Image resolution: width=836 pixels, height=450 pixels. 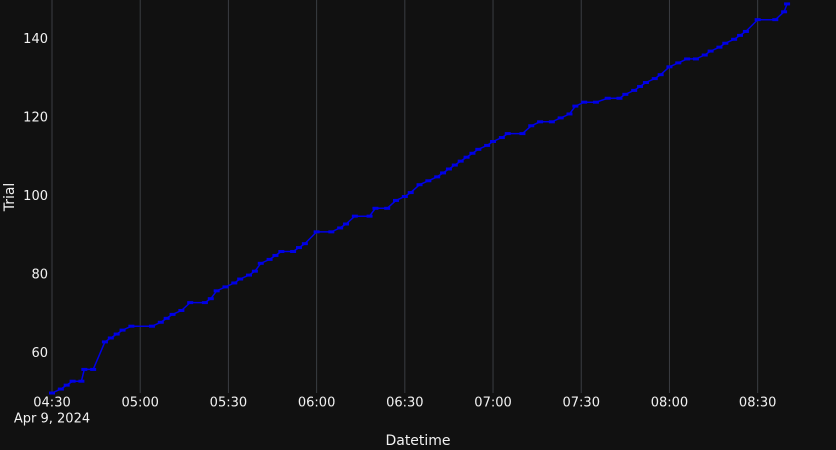 I want to click on y-tick-label: 100, so click(x=35, y=196).